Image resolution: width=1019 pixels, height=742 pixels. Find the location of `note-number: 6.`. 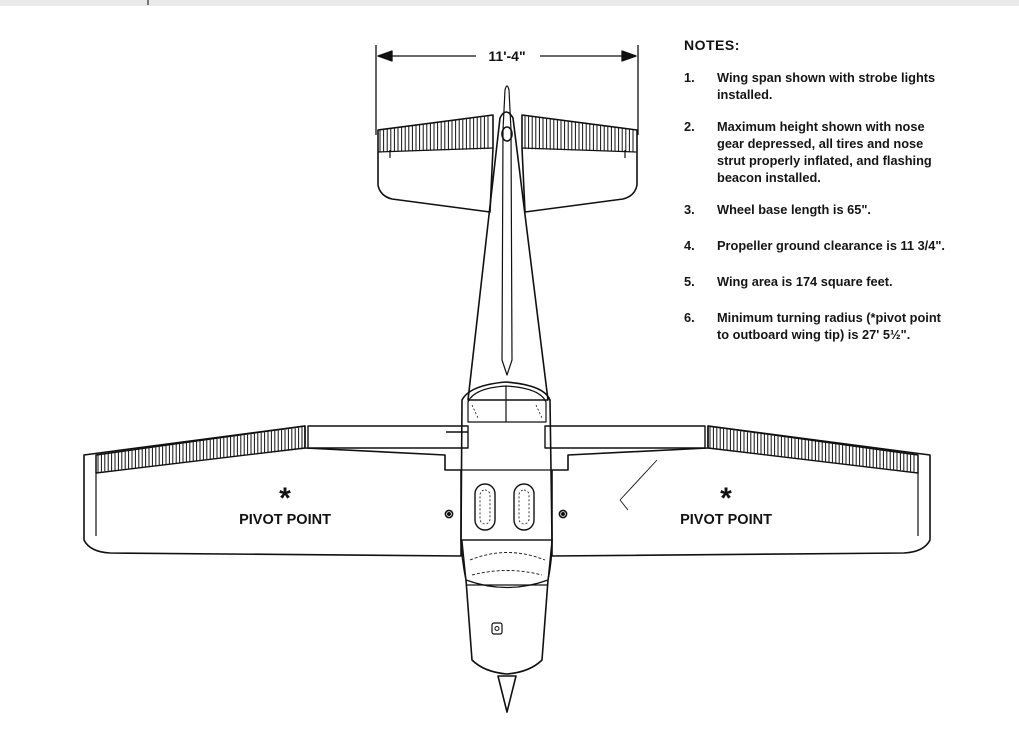

note-number: 6. is located at coordinates (689, 317).